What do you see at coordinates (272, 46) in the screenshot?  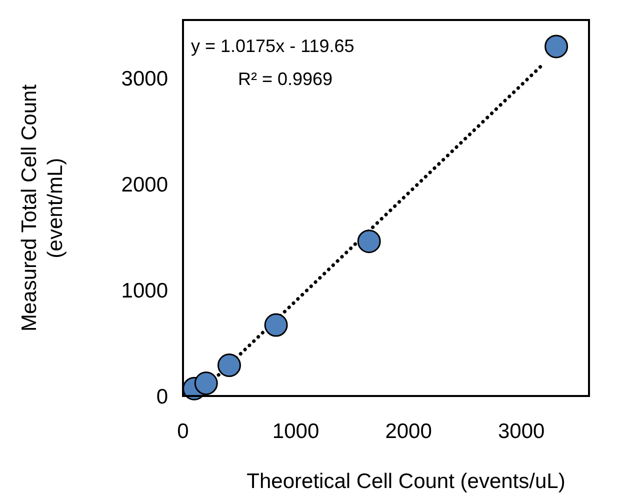 I see `annotation: y = 1.0175x - 119.65` at bounding box center [272, 46].